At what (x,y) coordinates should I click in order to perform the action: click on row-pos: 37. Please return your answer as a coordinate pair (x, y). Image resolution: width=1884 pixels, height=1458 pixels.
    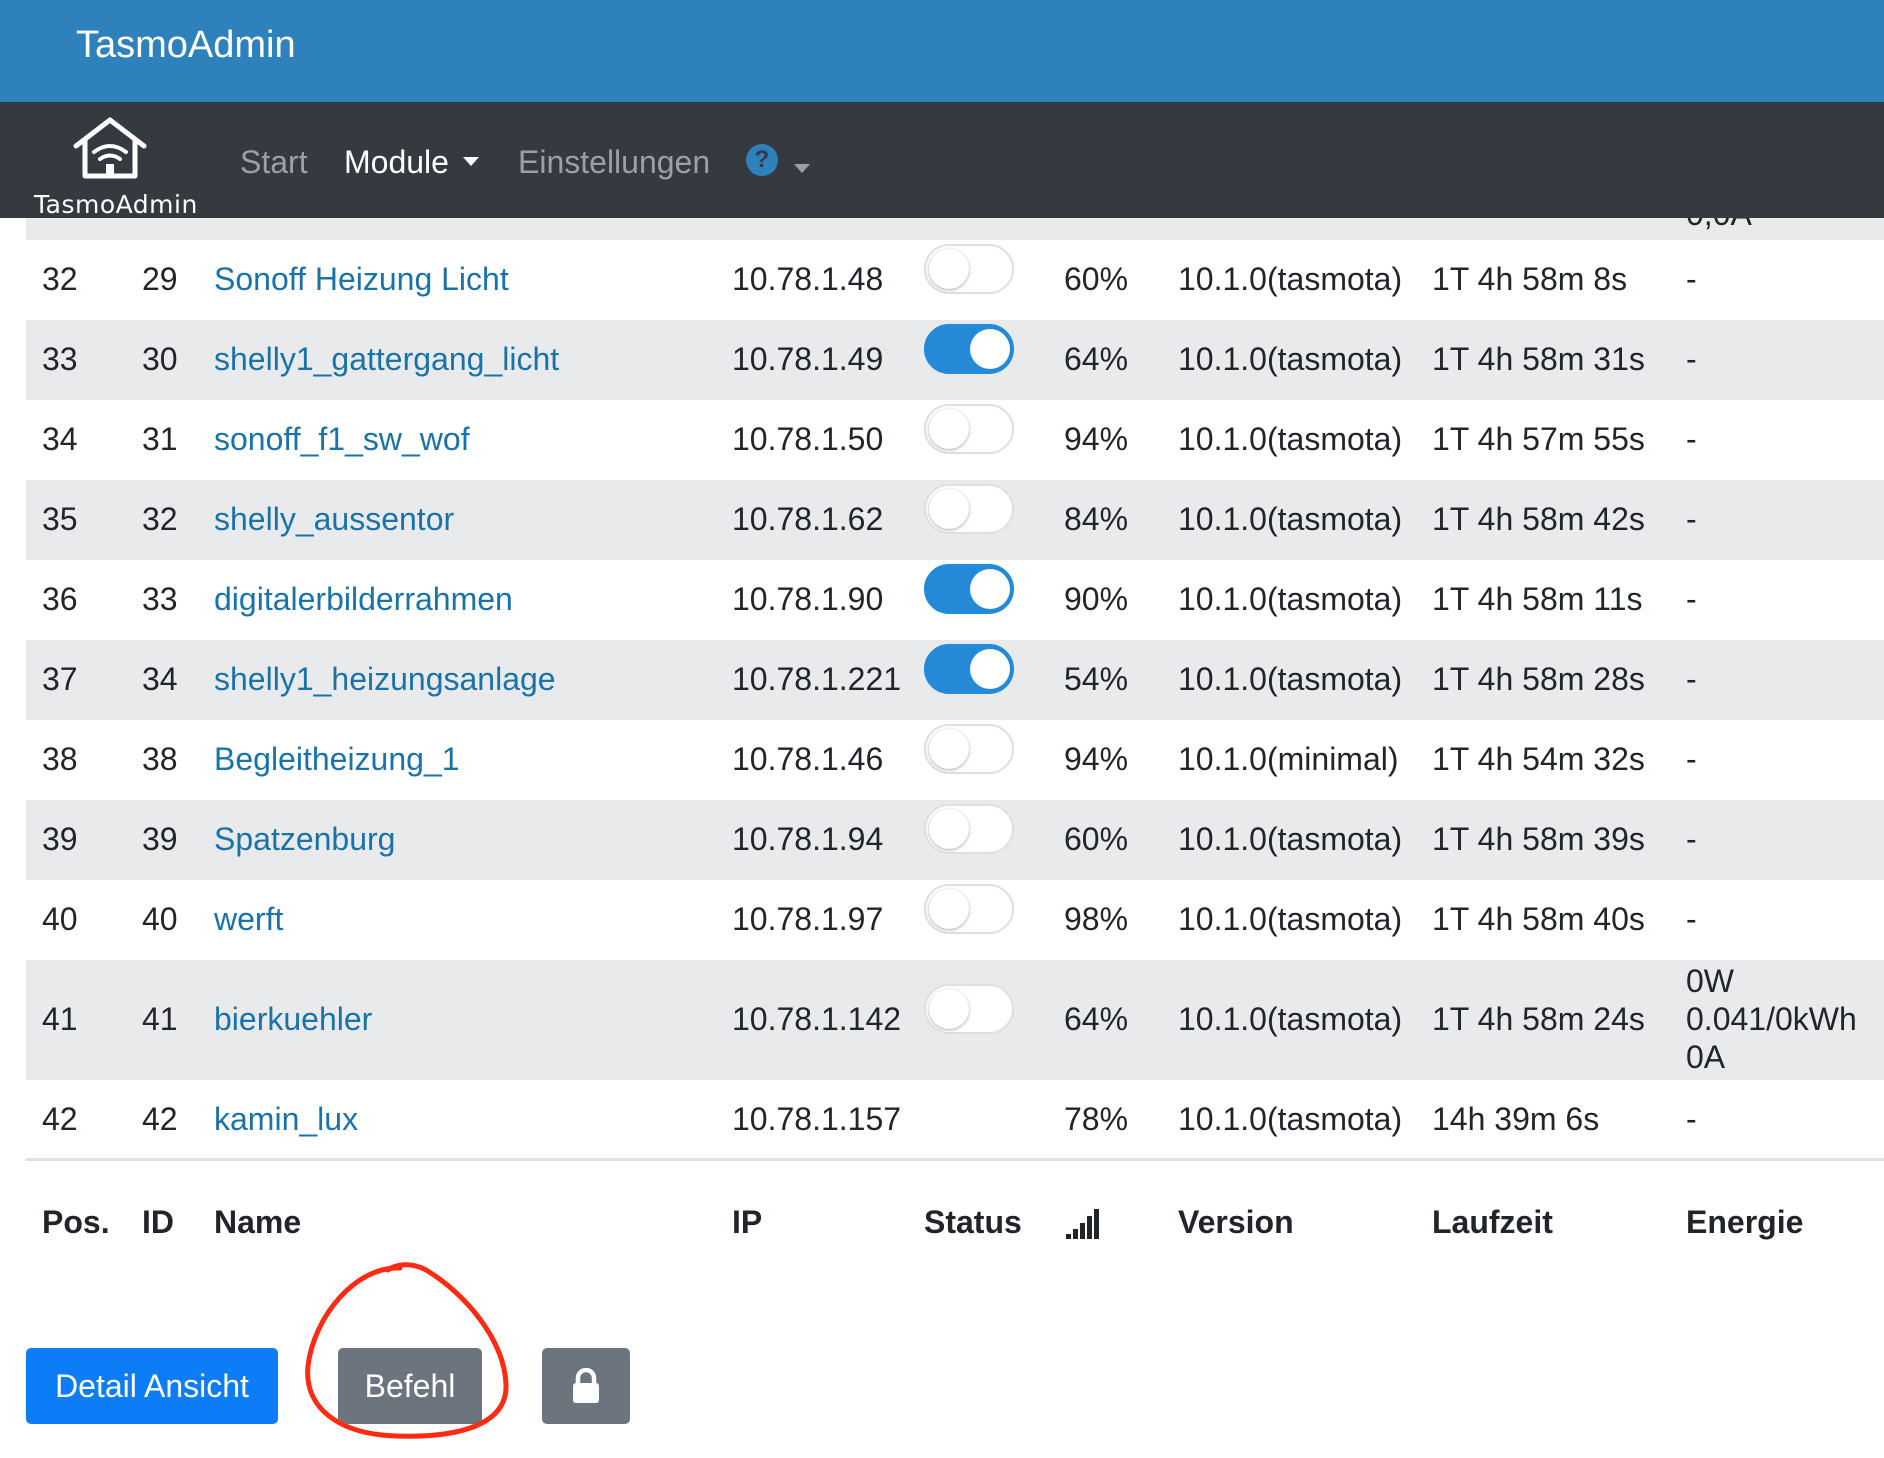
    Looking at the image, I should click on (60, 679).